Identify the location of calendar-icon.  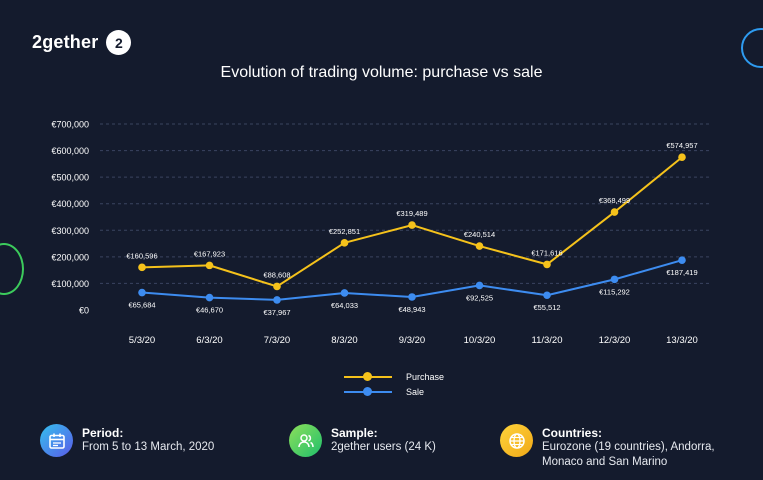
(56, 440).